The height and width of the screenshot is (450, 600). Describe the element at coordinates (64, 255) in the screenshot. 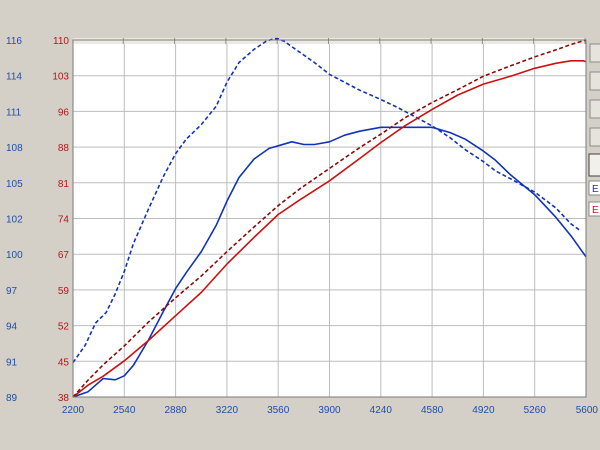

I see `y-red-tick-label: 67` at that location.